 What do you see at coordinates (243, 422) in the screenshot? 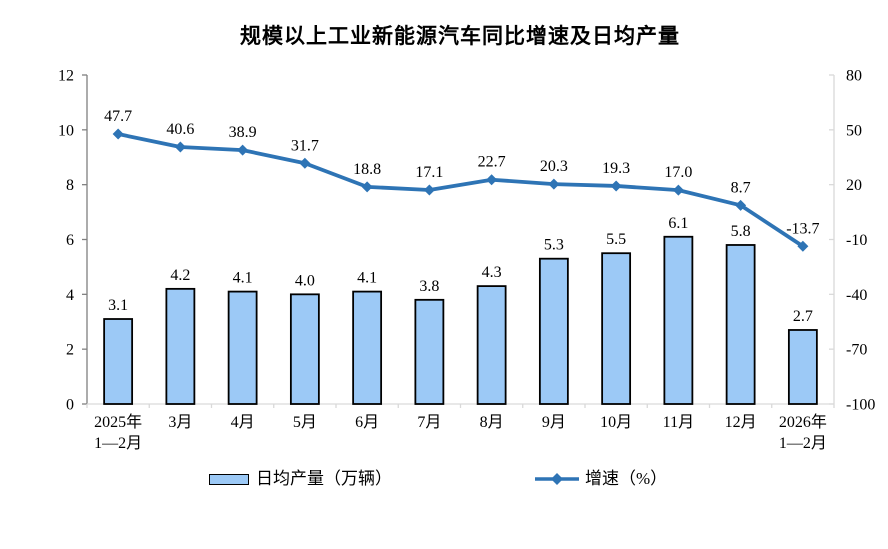
I see `x-axis-label: 4月` at bounding box center [243, 422].